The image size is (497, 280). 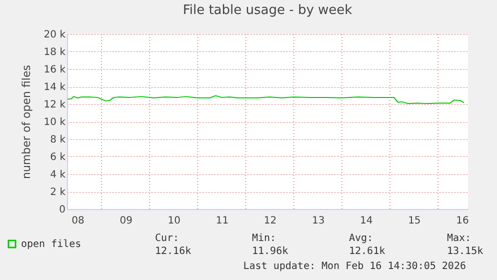 I want to click on line-series, so click(x=265, y=99).